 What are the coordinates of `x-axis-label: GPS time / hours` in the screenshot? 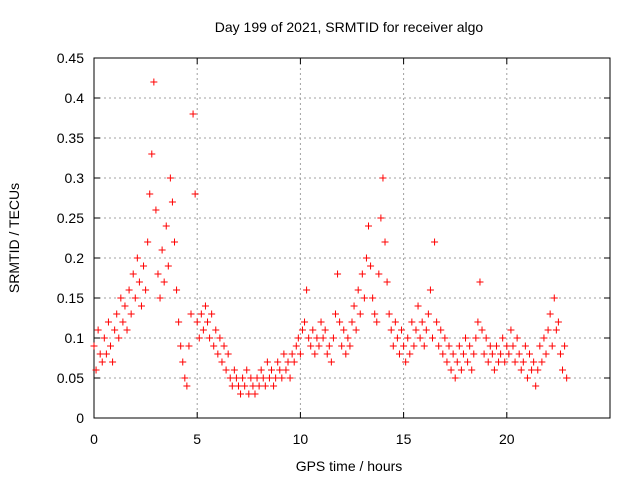 It's located at (349, 466).